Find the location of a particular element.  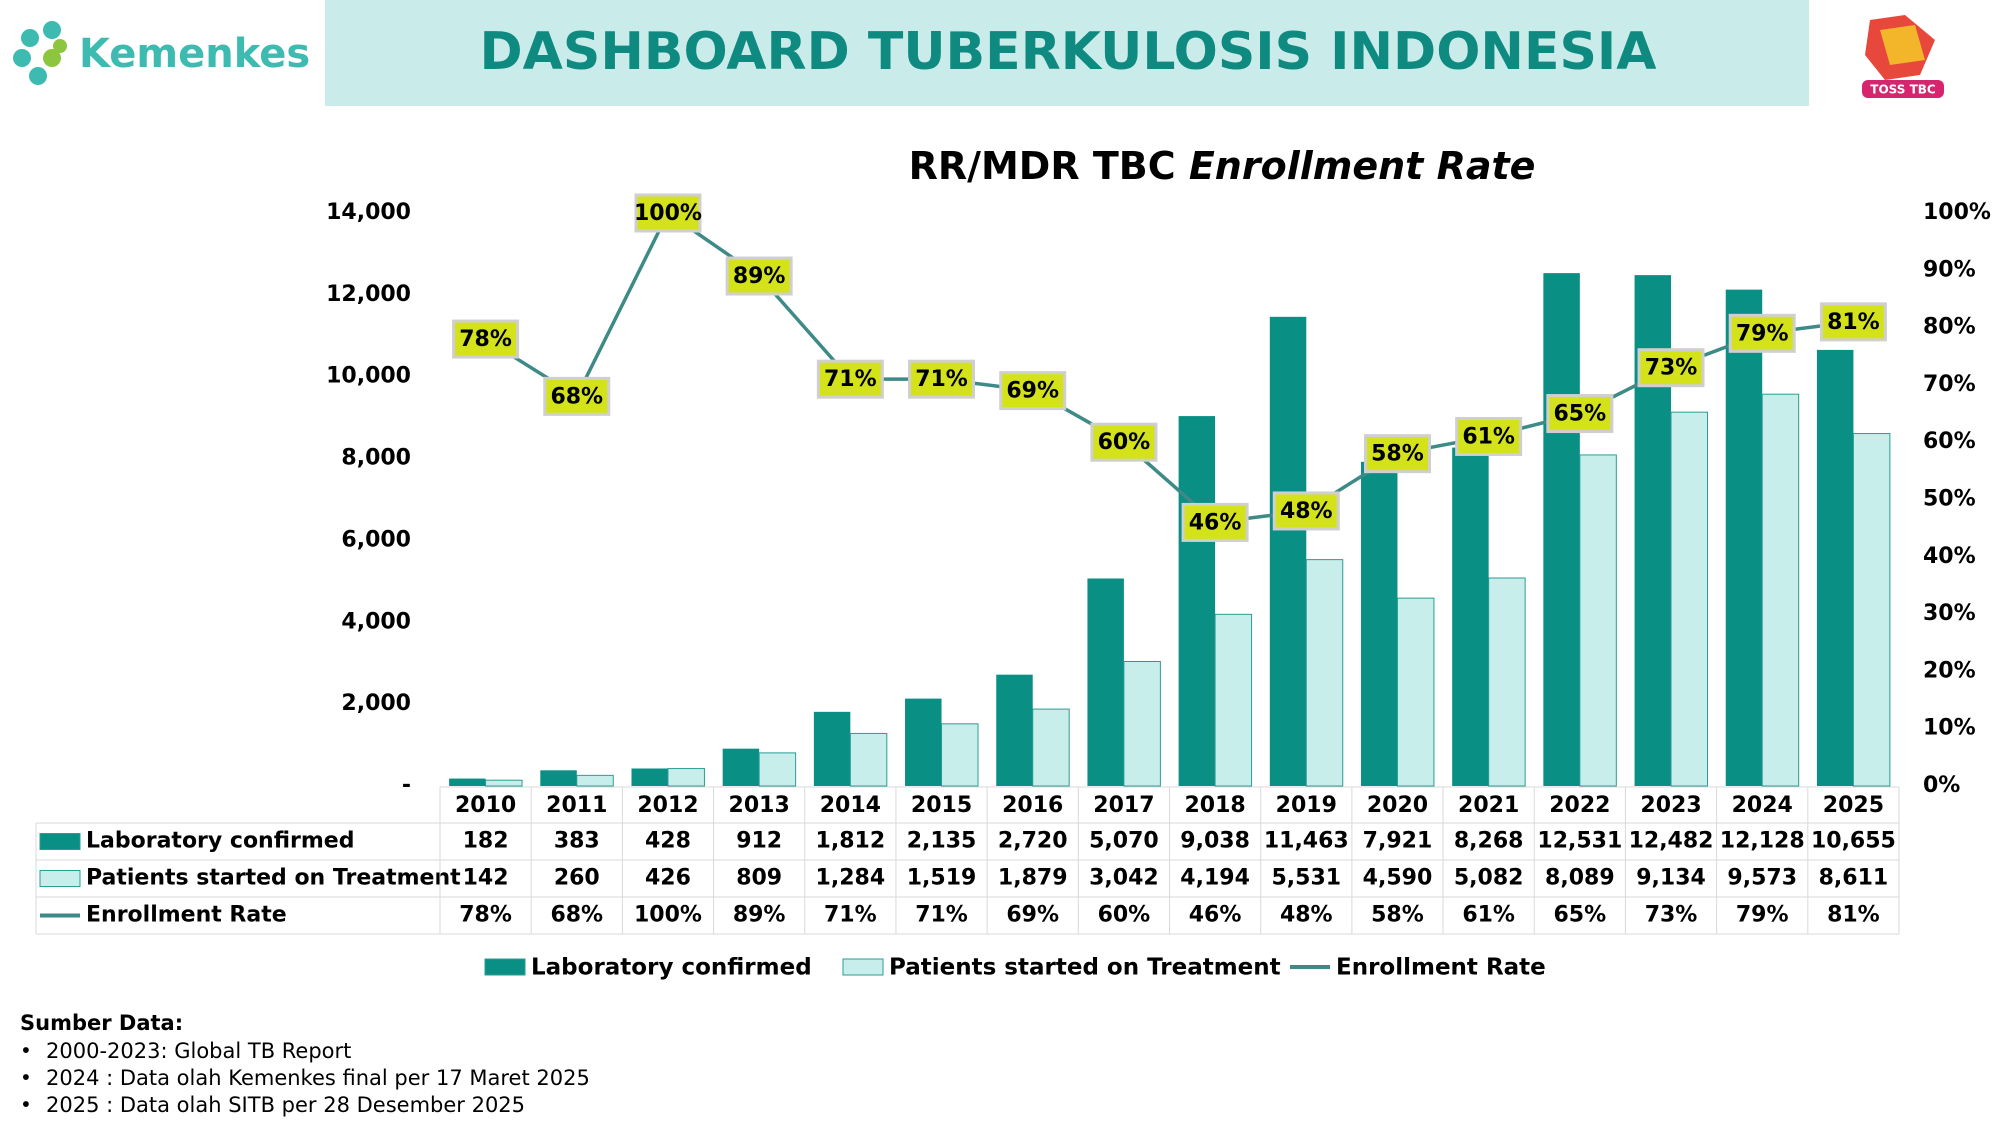

data-label: 69% is located at coordinates (1032, 391).